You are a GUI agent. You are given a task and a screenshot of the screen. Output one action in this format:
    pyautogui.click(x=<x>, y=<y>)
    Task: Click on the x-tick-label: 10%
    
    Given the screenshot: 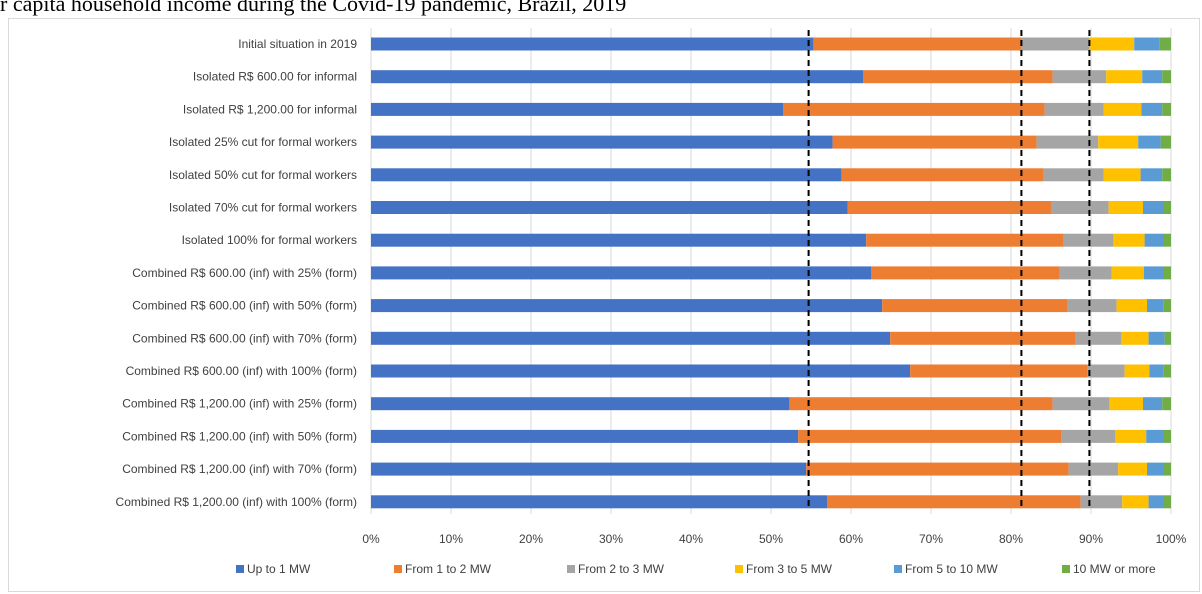 What is the action you would take?
    pyautogui.click(x=451, y=539)
    